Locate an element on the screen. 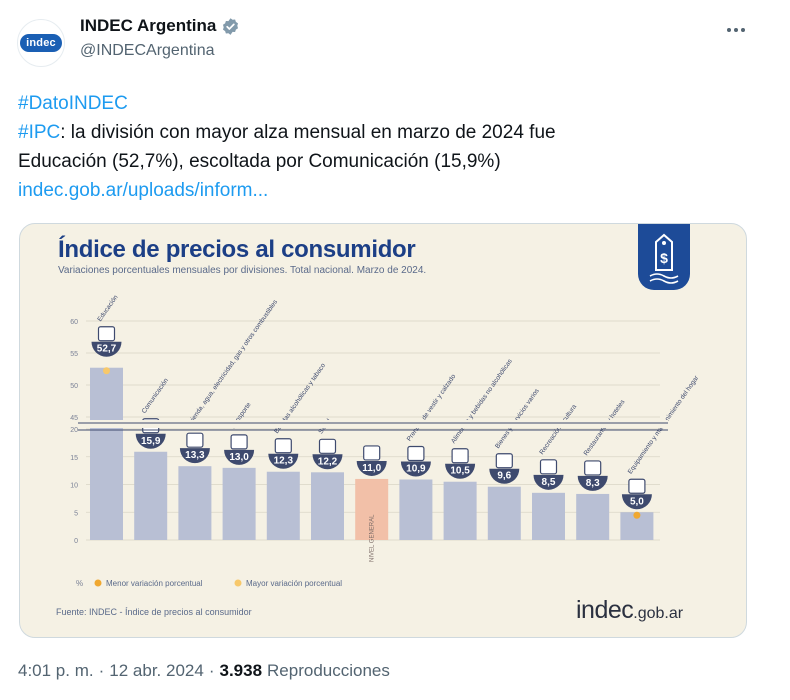 The height and width of the screenshot is (700, 790). avatar-logo: indec is located at coordinates (41, 43).